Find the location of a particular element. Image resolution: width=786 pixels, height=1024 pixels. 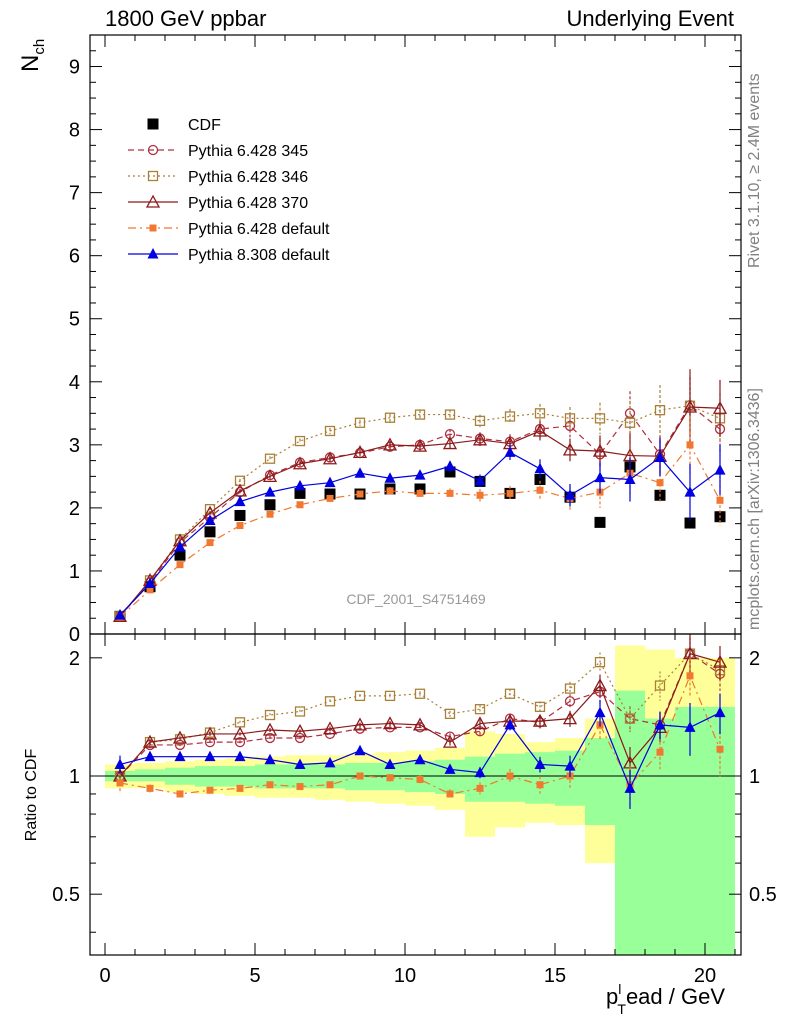

x-axis-label-sub: T is located at coordinates (621, 1009).